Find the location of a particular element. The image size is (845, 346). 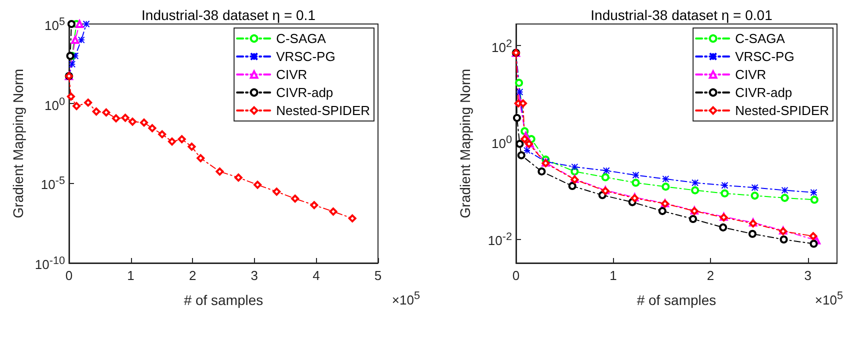

y-tick-label: 10$^{-10}$ is located at coordinates (49, 263).